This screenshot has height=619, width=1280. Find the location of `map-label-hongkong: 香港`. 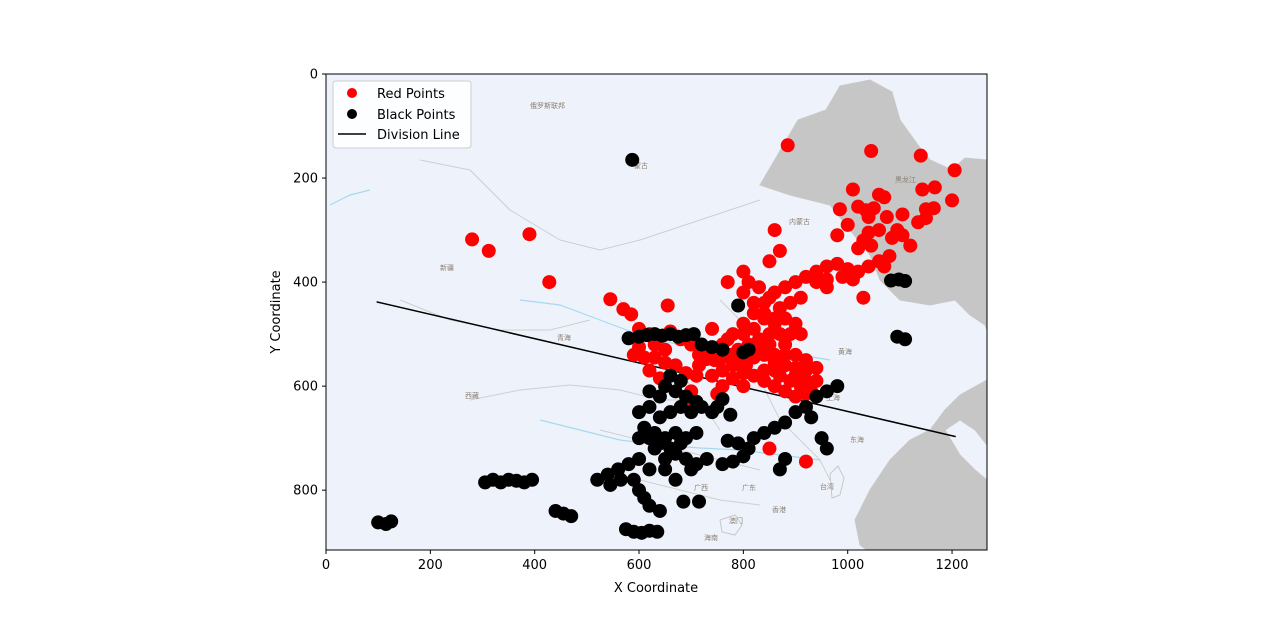

map-label-hongkong: 香港 is located at coordinates (779, 509).